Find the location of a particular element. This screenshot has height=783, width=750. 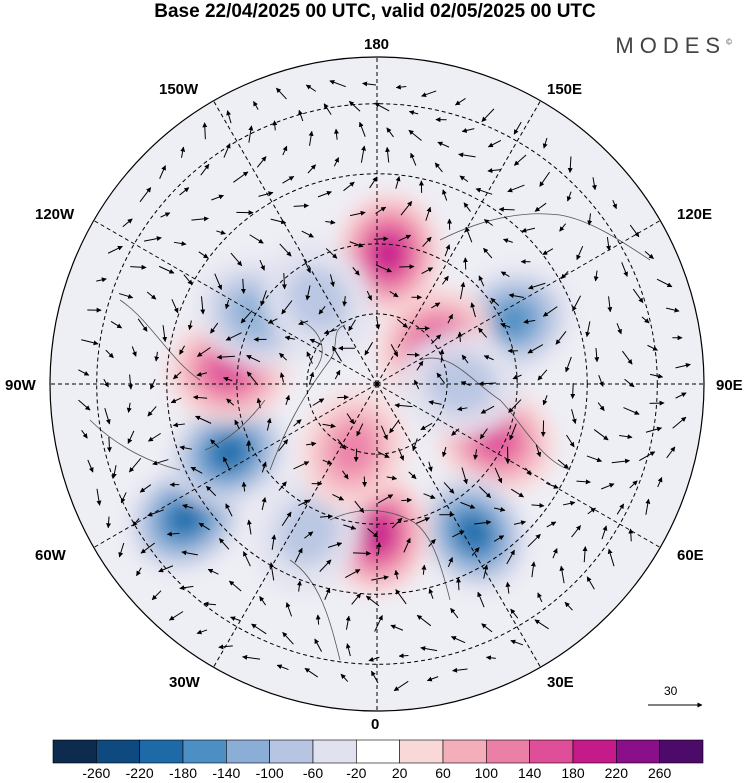

brand-text: MODES is located at coordinates (671, 45).